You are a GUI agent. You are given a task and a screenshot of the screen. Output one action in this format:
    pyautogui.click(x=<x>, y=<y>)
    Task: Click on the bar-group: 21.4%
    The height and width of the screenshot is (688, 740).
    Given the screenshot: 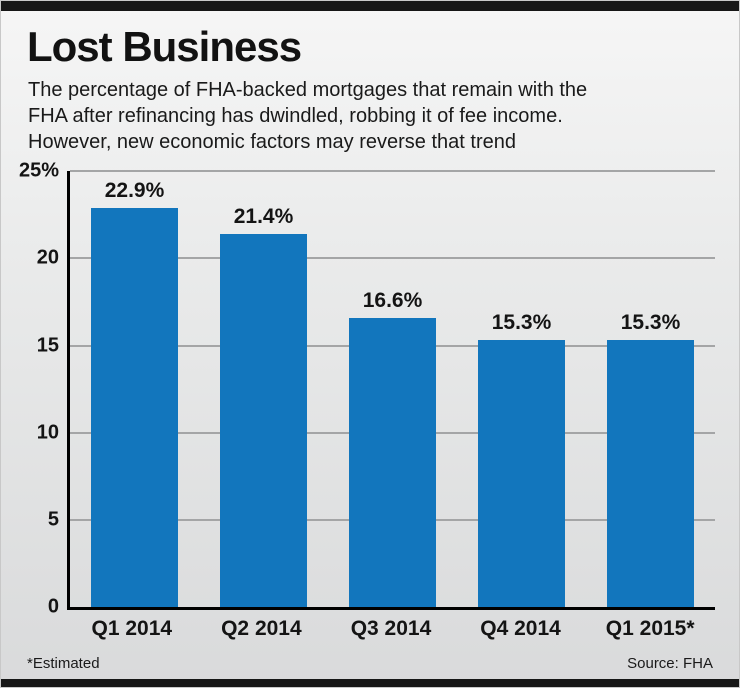 What is the action you would take?
    pyautogui.click(x=263, y=389)
    